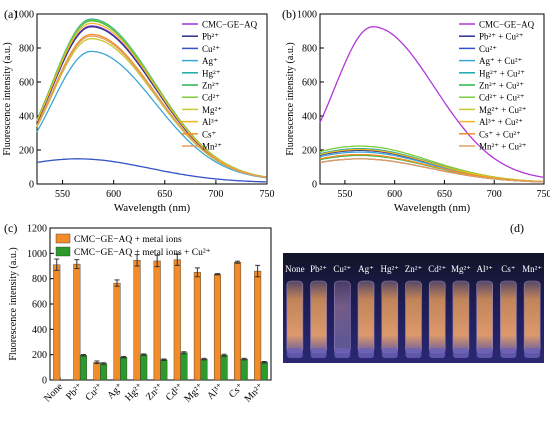 The image size is (550, 445). What do you see at coordinates (501, 86) in the screenshot?
I see `legend-entry: Zn²⁺ + Cu²⁺` at bounding box center [501, 86].